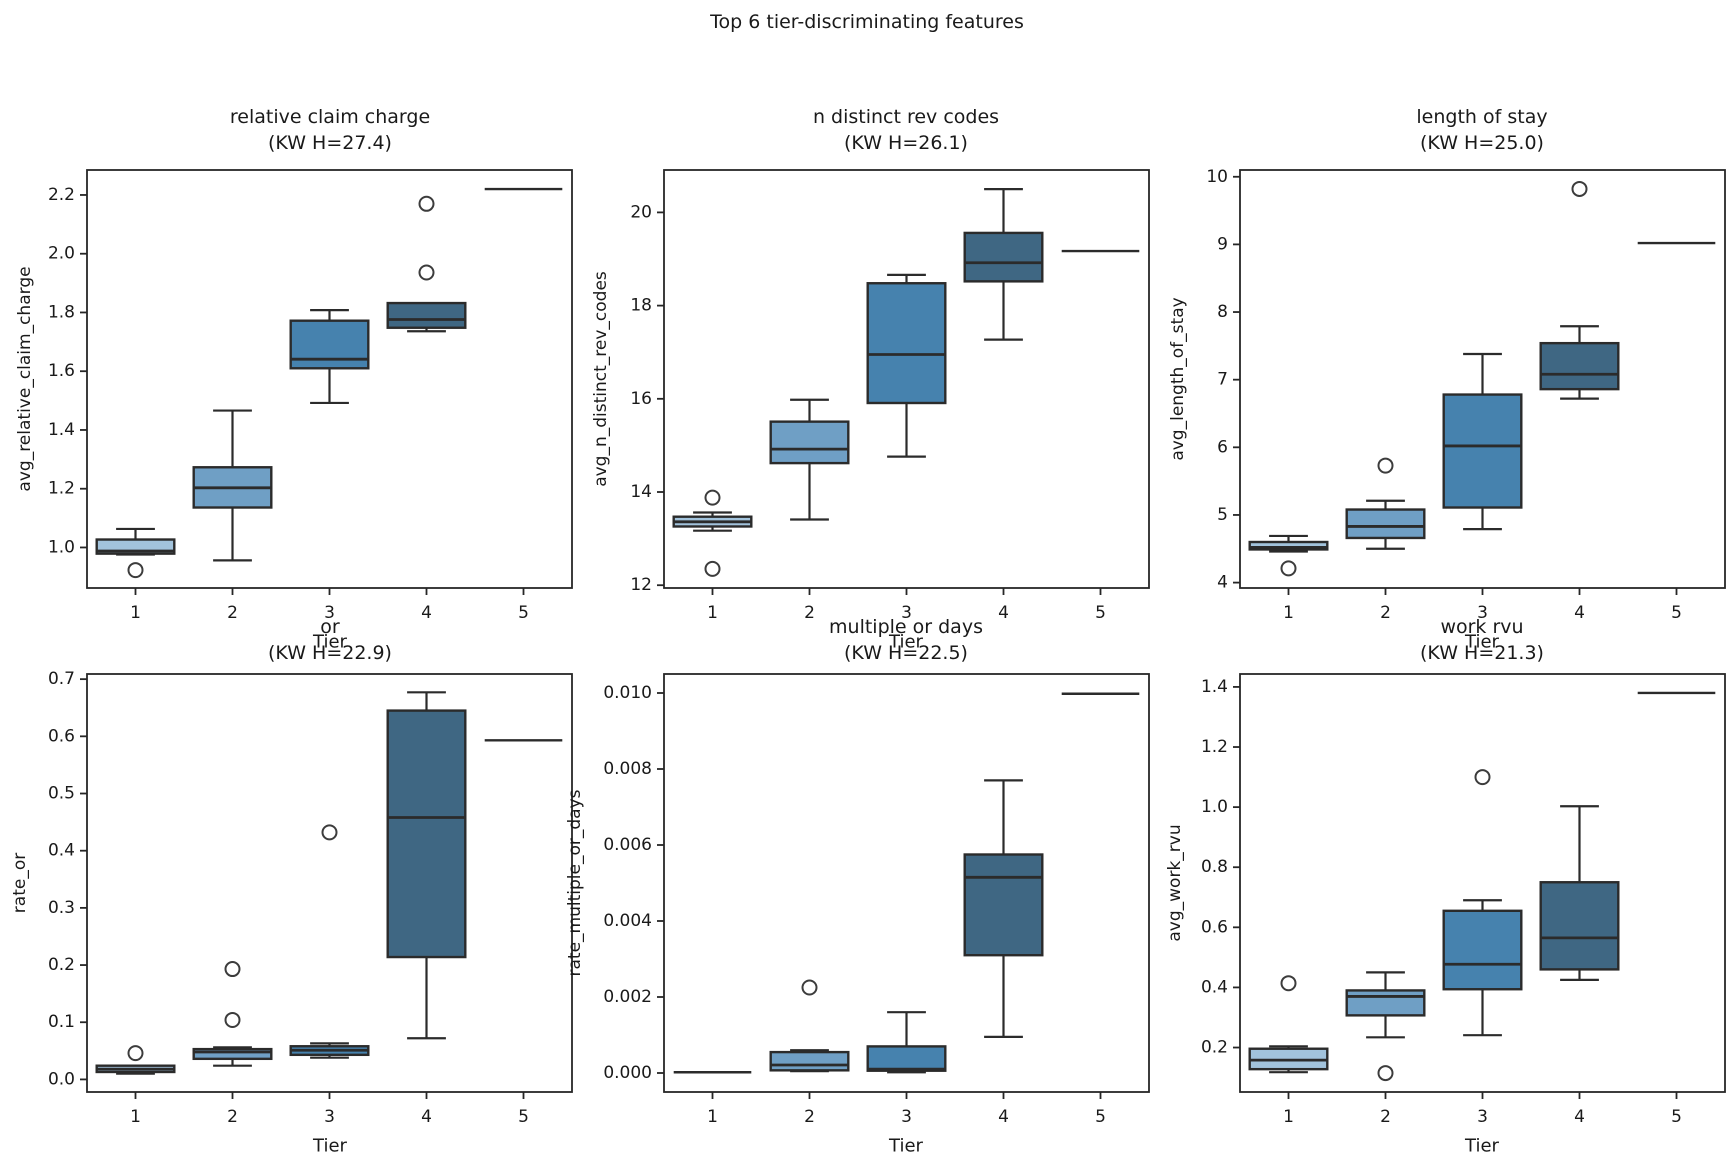  I want to click on svg-text: 0.010, so click(627, 693).